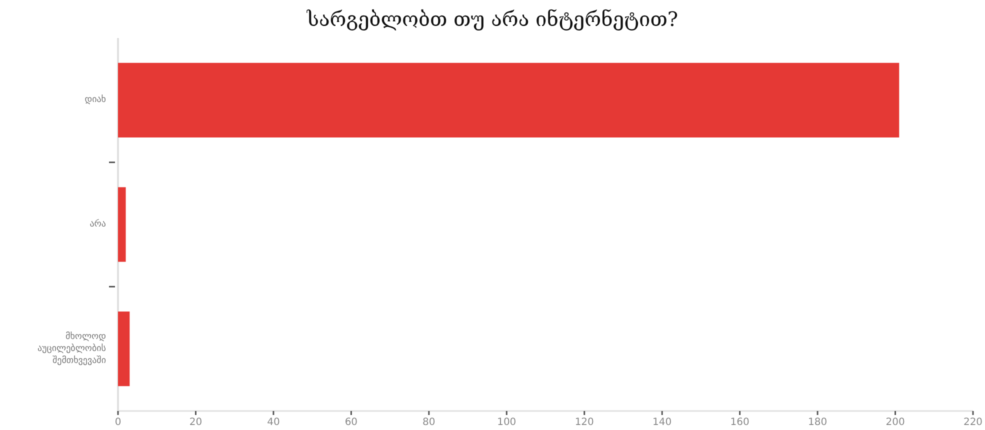 The image size is (985, 430). I want to click on y-tick-label: მხოლოდ აუცილებლობის შემთხვევაში, so click(71, 348).